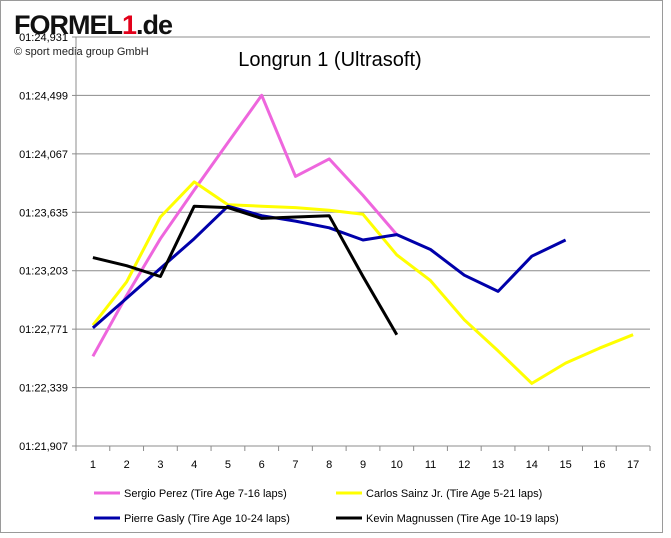 This screenshot has width=671, height=538. What do you see at coordinates (127, 465) in the screenshot?
I see `x-tick-label: 2` at bounding box center [127, 465].